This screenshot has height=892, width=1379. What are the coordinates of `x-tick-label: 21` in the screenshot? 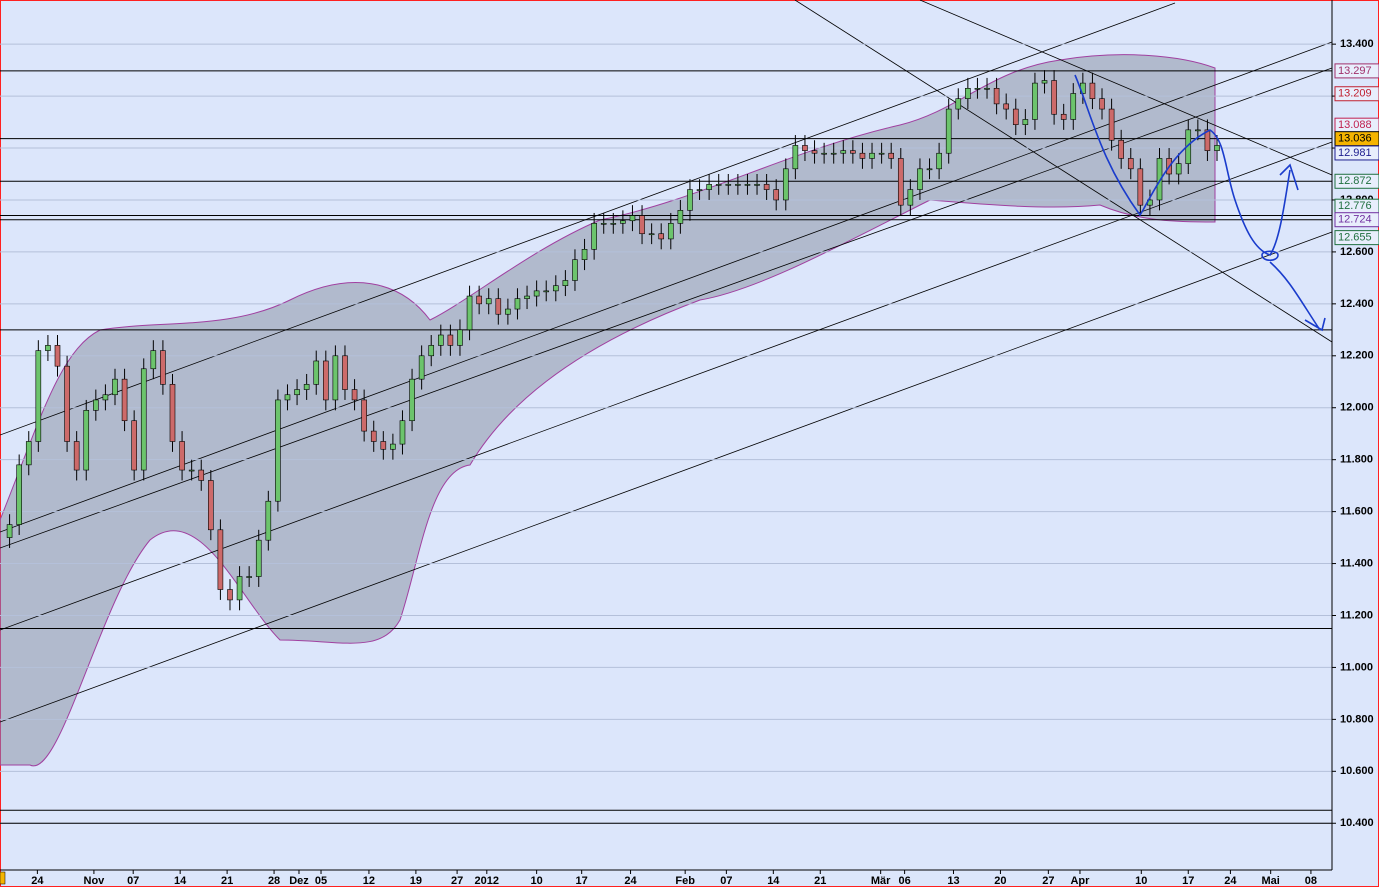 It's located at (820, 881).